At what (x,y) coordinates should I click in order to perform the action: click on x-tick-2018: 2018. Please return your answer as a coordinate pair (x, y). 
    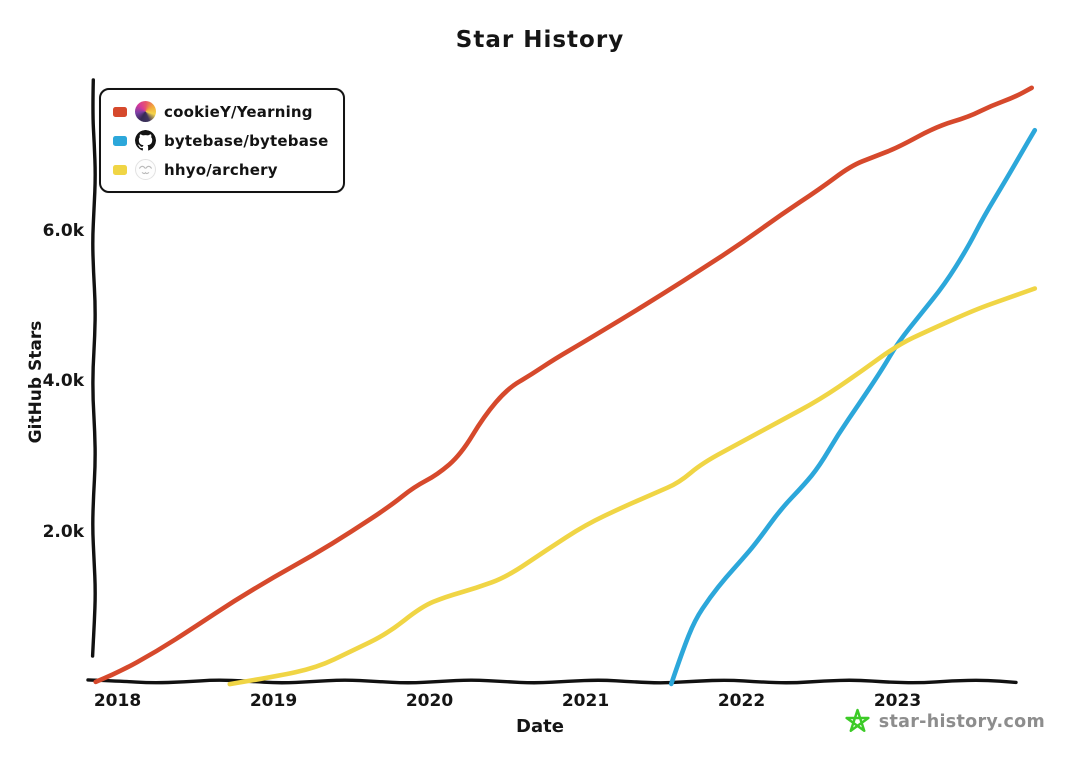
    Looking at the image, I should click on (117, 701).